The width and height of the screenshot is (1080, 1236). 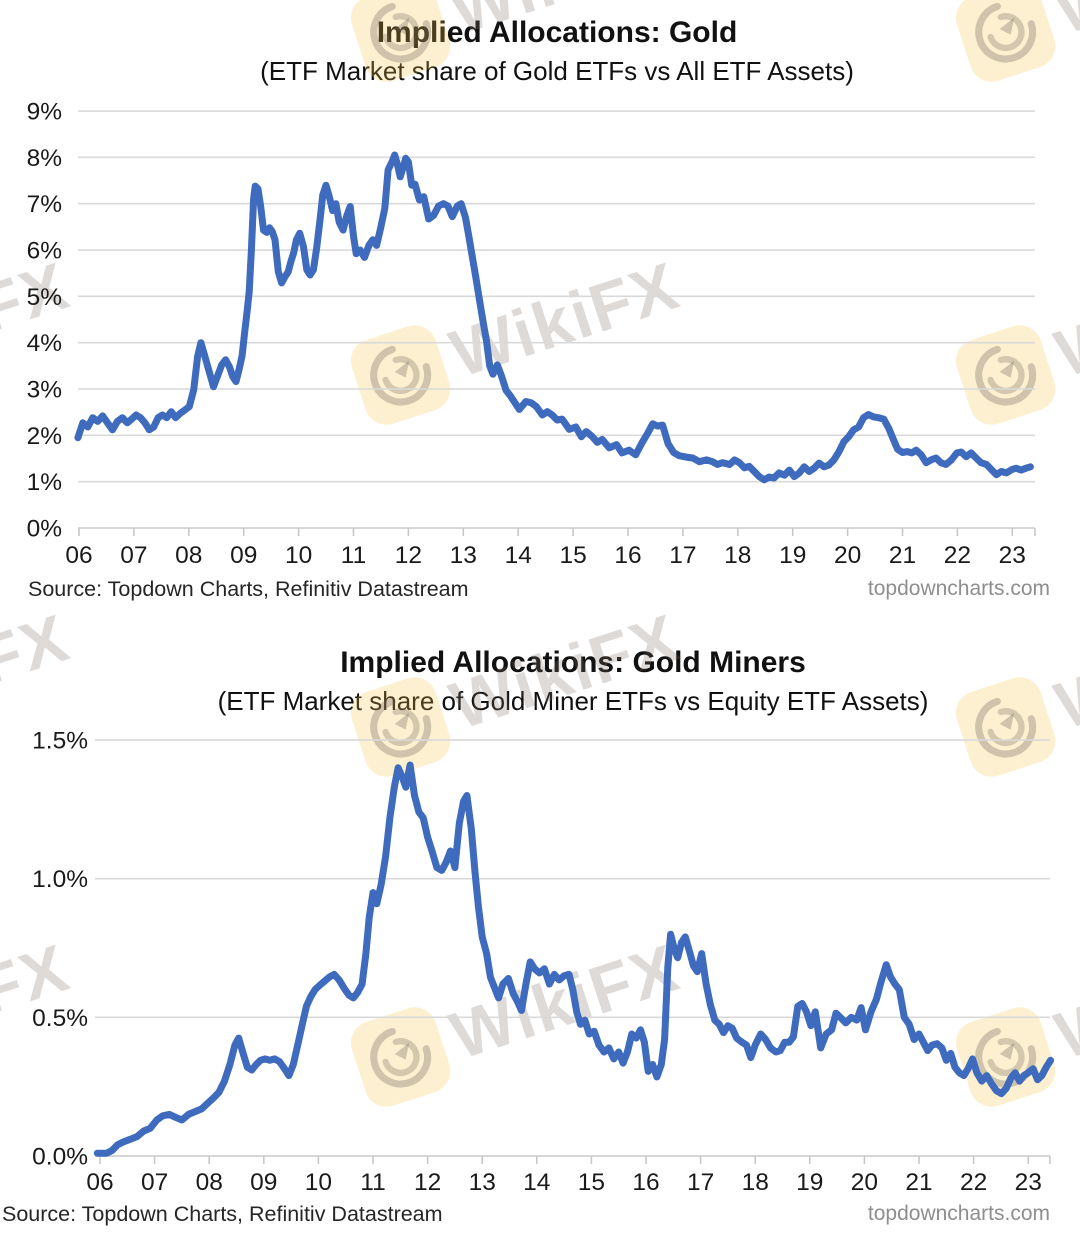 What do you see at coordinates (44, 390) in the screenshot?
I see `y-axis-tick-label: 3%` at bounding box center [44, 390].